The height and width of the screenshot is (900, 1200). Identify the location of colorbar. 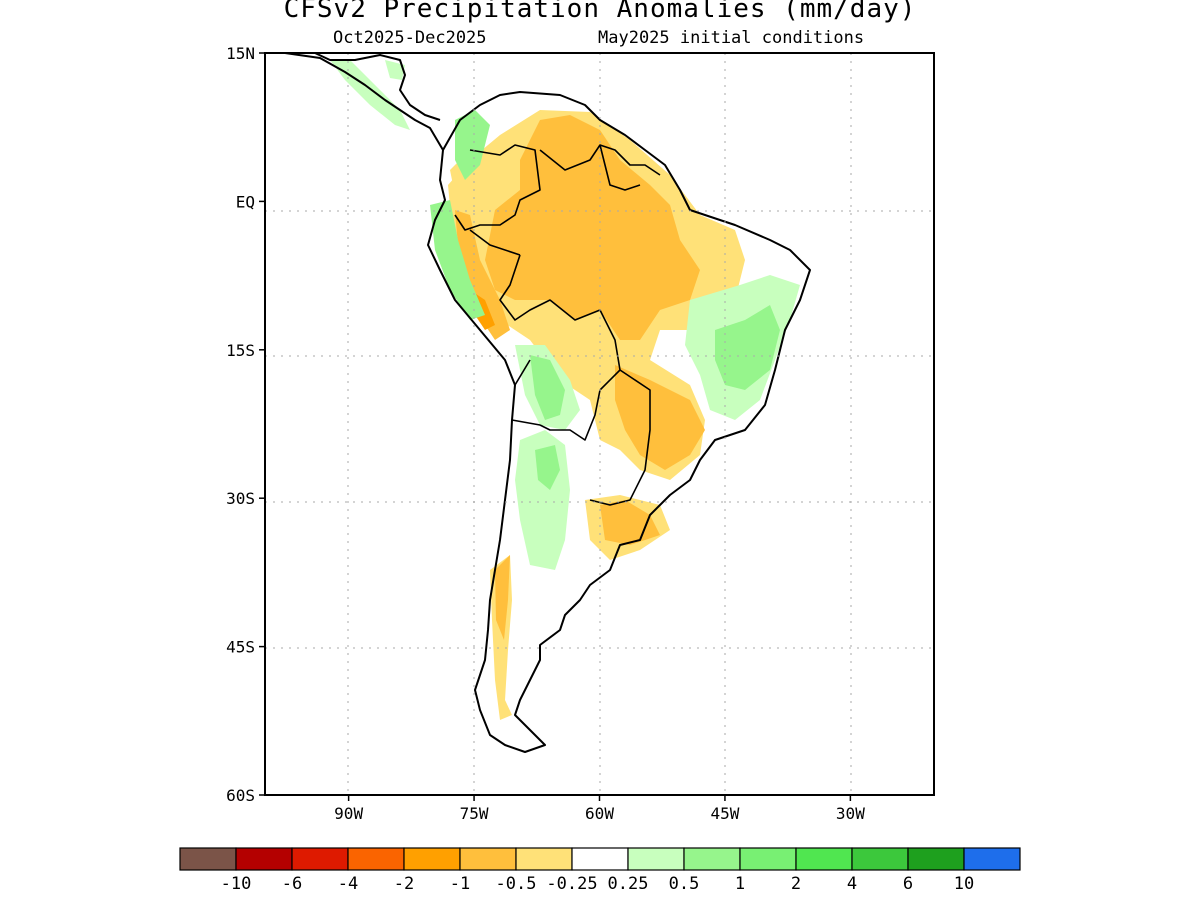
(600, 859).